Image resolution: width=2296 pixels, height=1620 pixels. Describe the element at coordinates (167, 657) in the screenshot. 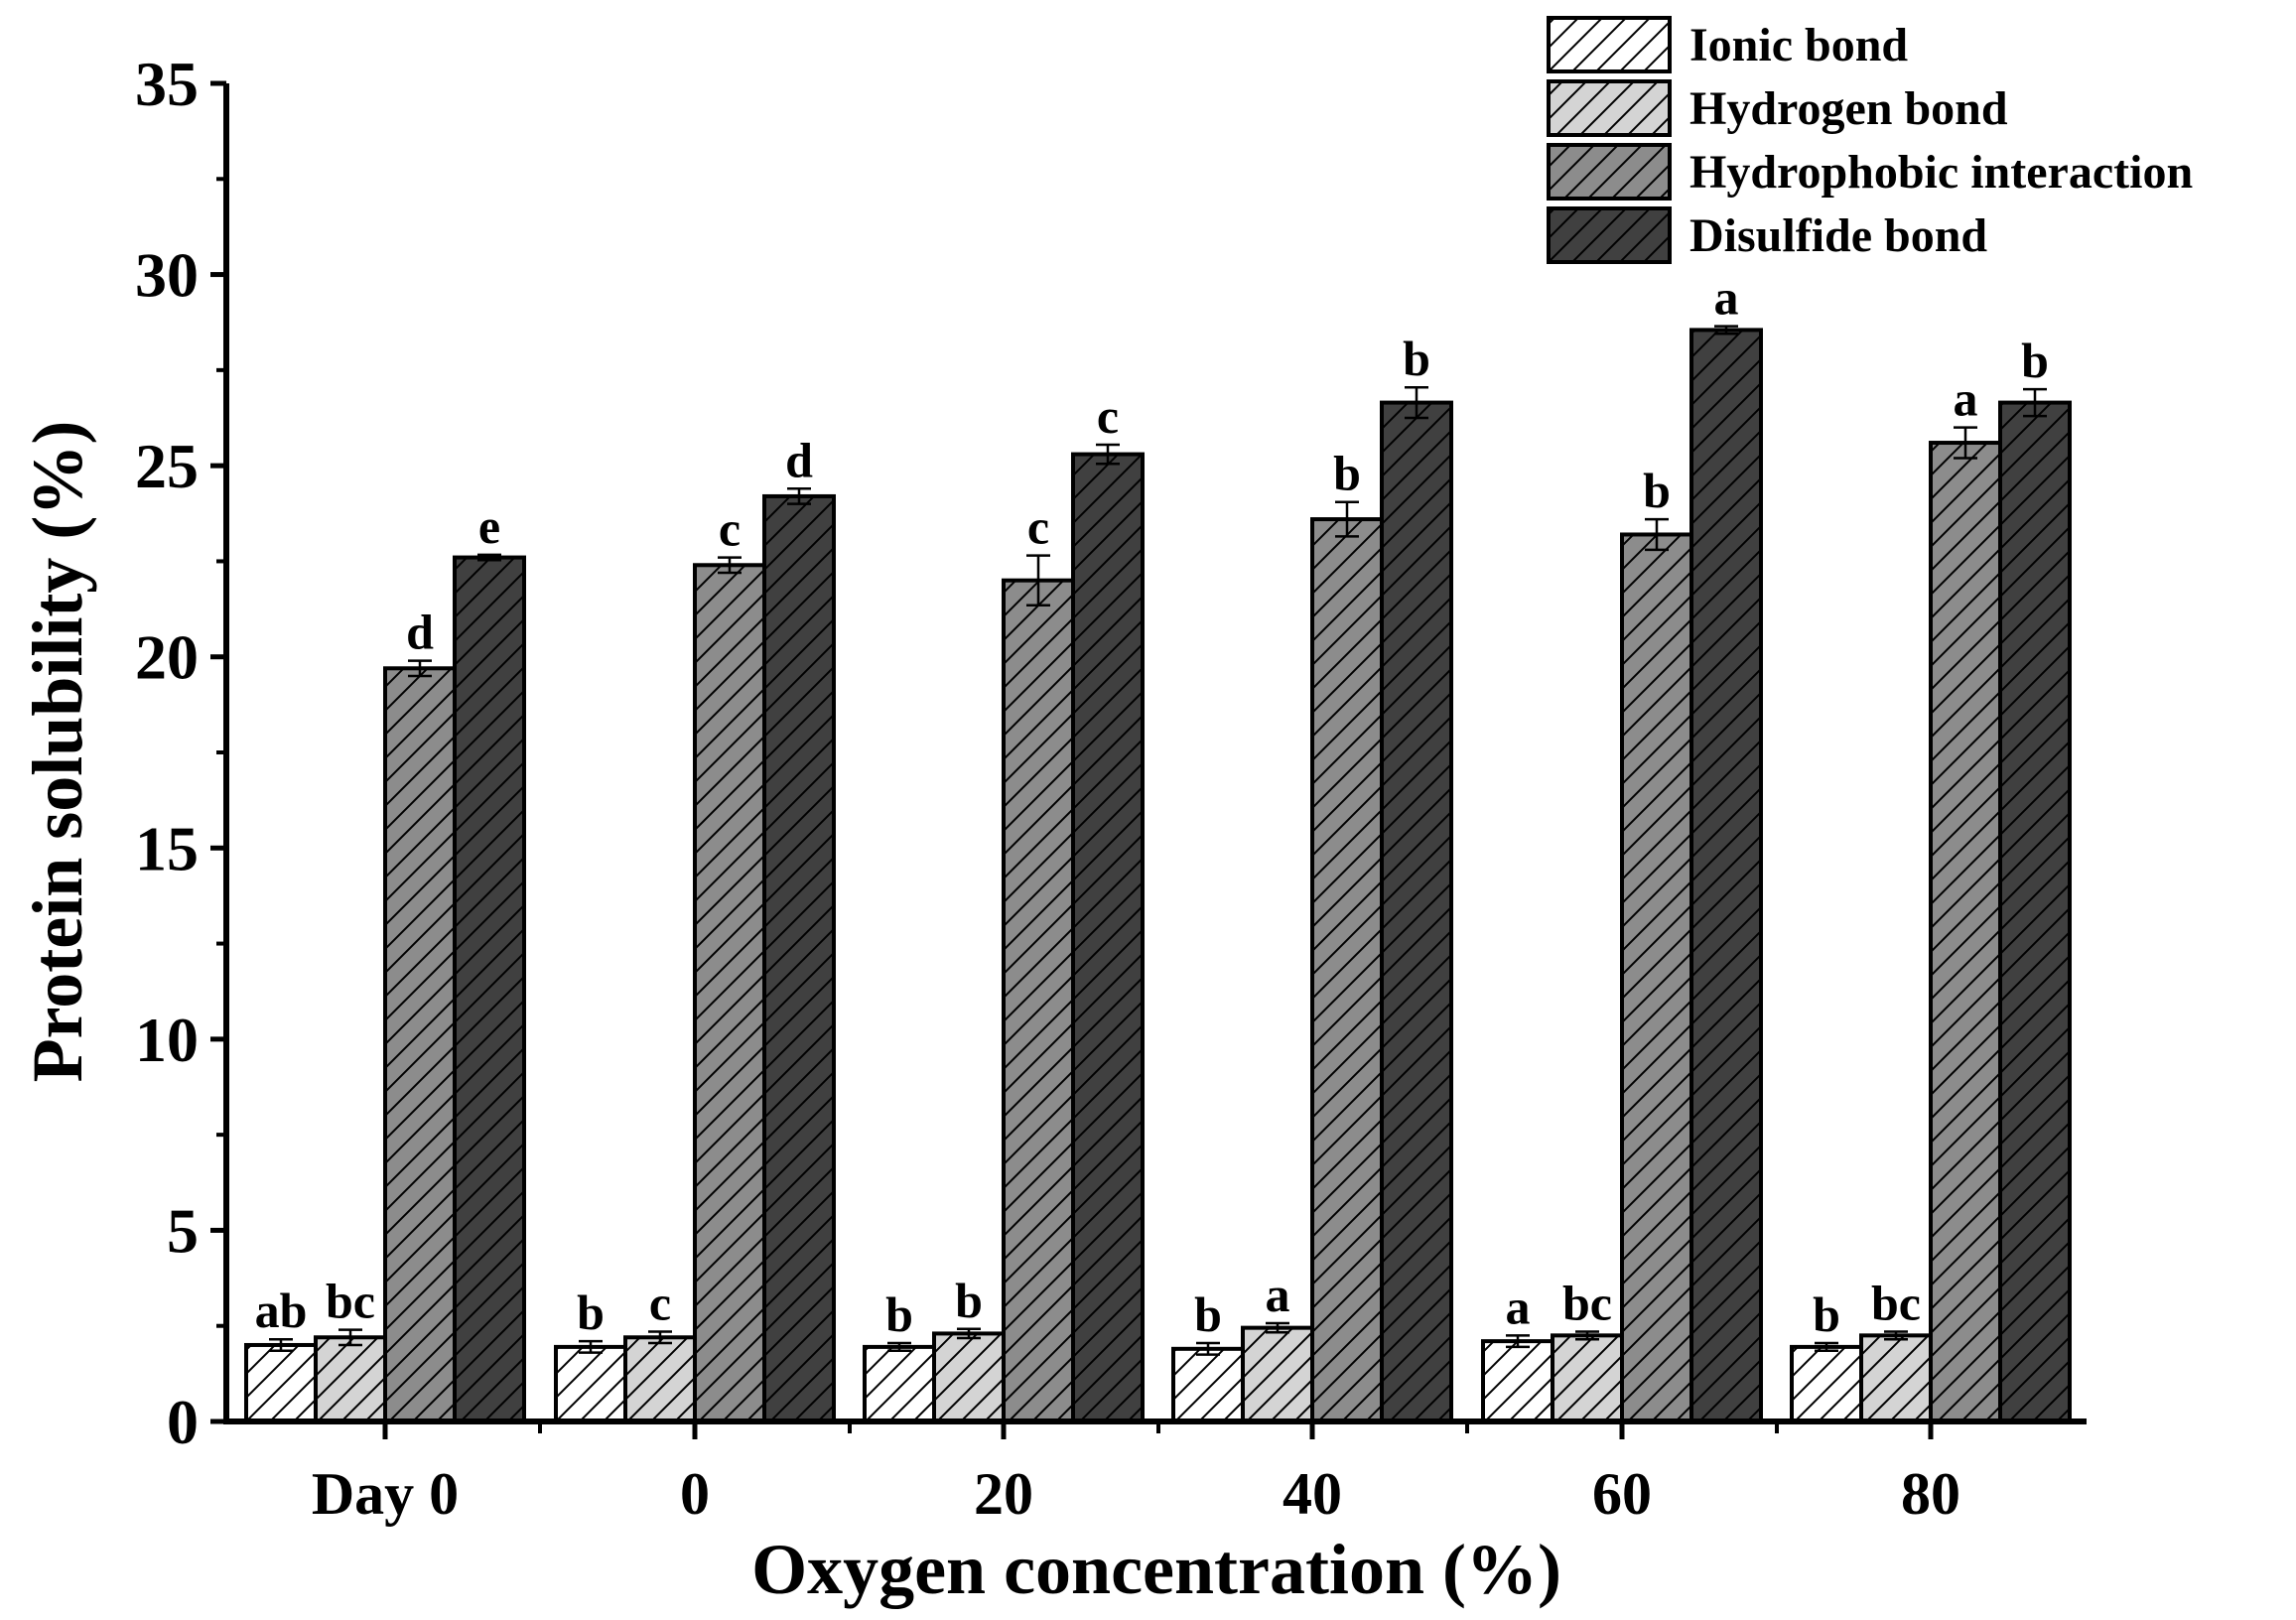

I see `y-tick-label-4: 20` at that location.